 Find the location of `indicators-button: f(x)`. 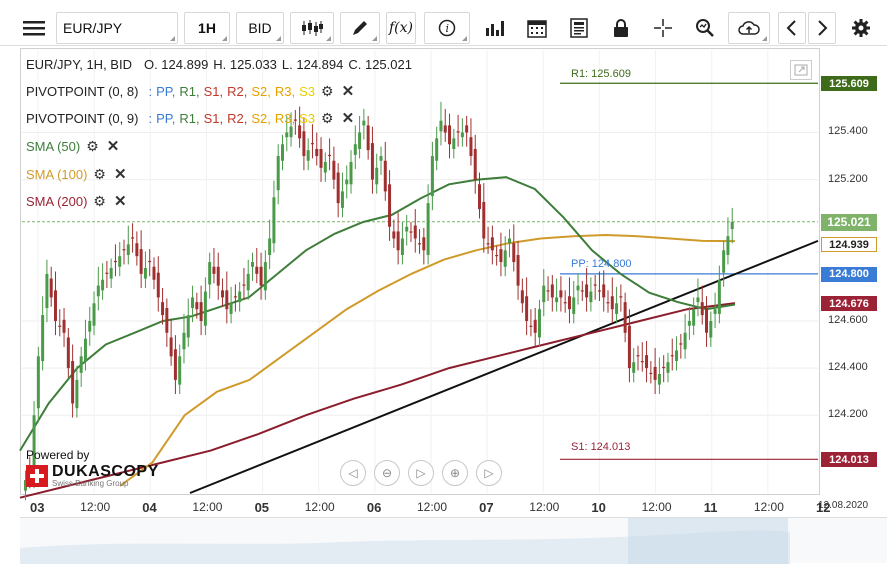

indicators-button: f(x) is located at coordinates (401, 28).